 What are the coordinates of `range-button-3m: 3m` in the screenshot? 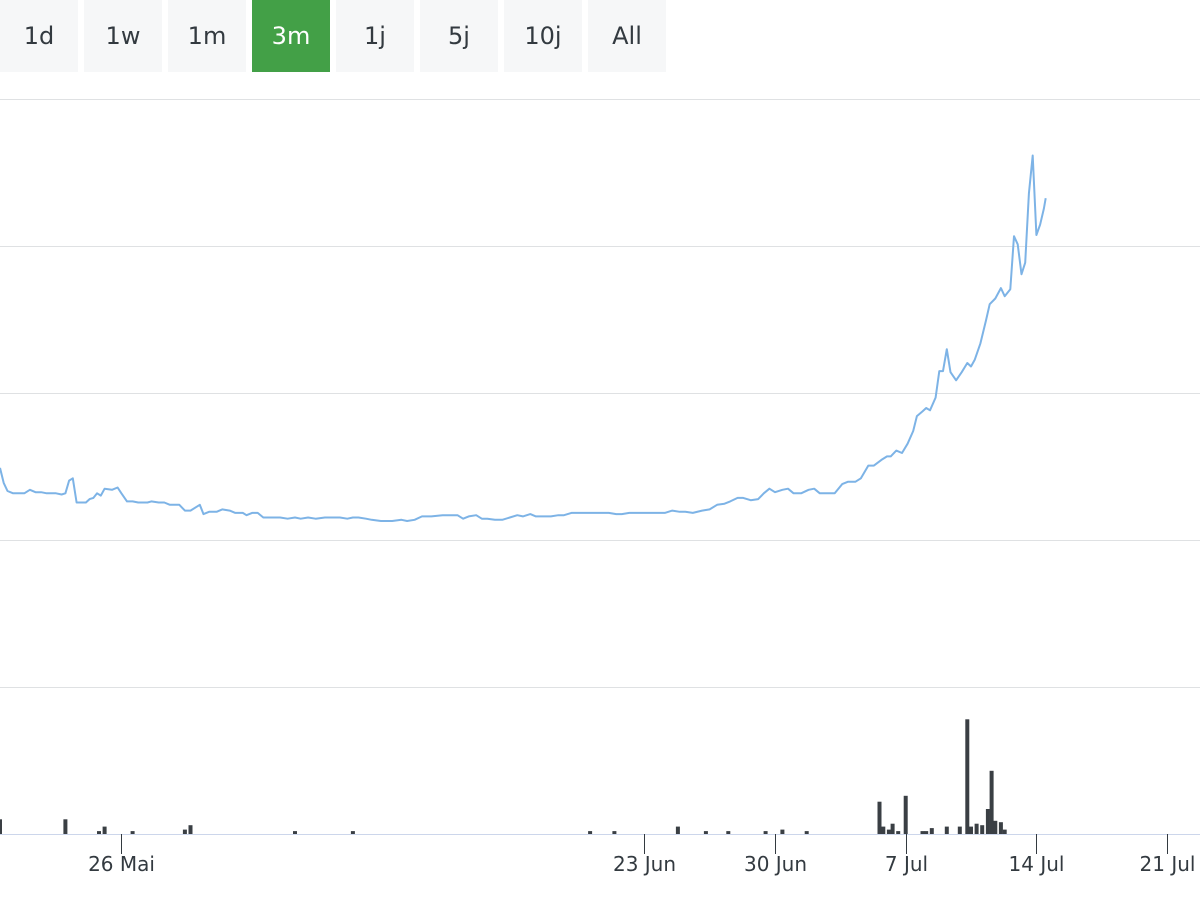 It's located at (291, 36).